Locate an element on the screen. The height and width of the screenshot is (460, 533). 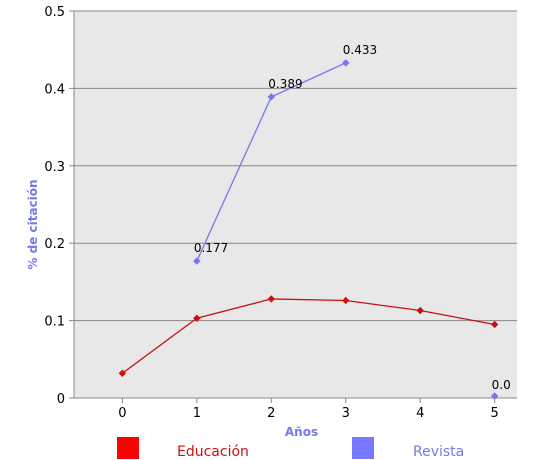
legend-swatch-educaci-n is located at coordinates (128, 448).